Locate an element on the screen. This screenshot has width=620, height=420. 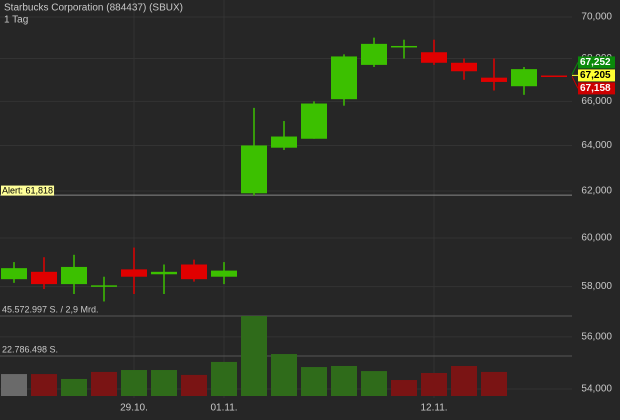
price-tag-label: 67,252 is located at coordinates (595, 62).